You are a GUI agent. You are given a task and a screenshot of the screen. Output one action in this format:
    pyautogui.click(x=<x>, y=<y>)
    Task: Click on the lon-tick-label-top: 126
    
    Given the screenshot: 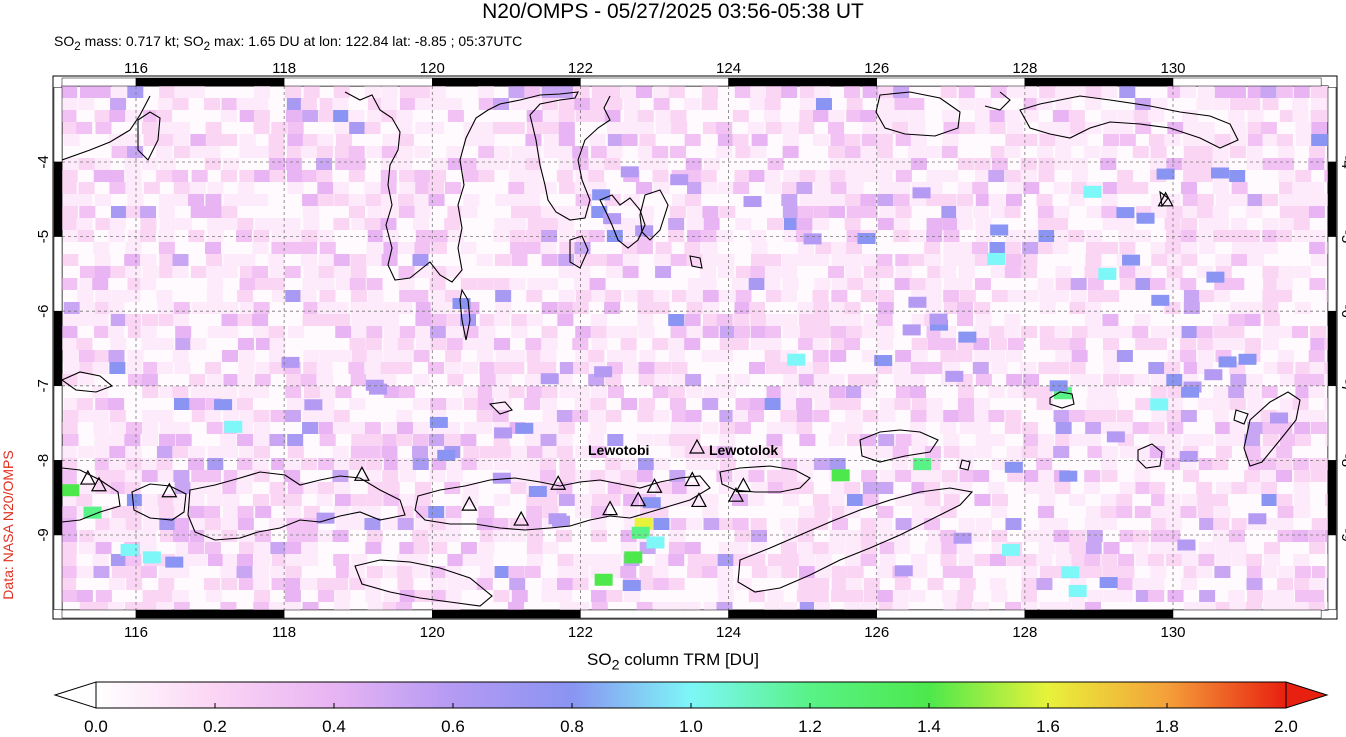 What is the action you would take?
    pyautogui.click(x=876, y=68)
    